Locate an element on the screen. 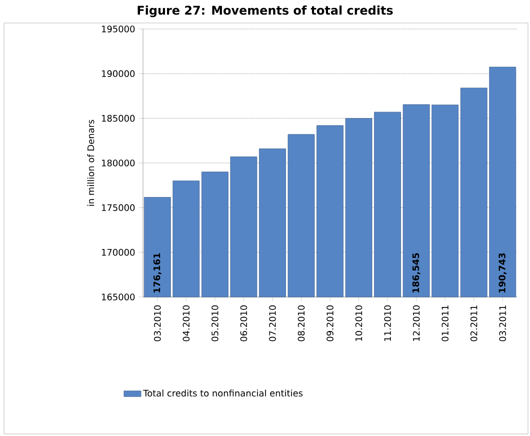  x-tick-label: 02.2011 is located at coordinates (474, 324).